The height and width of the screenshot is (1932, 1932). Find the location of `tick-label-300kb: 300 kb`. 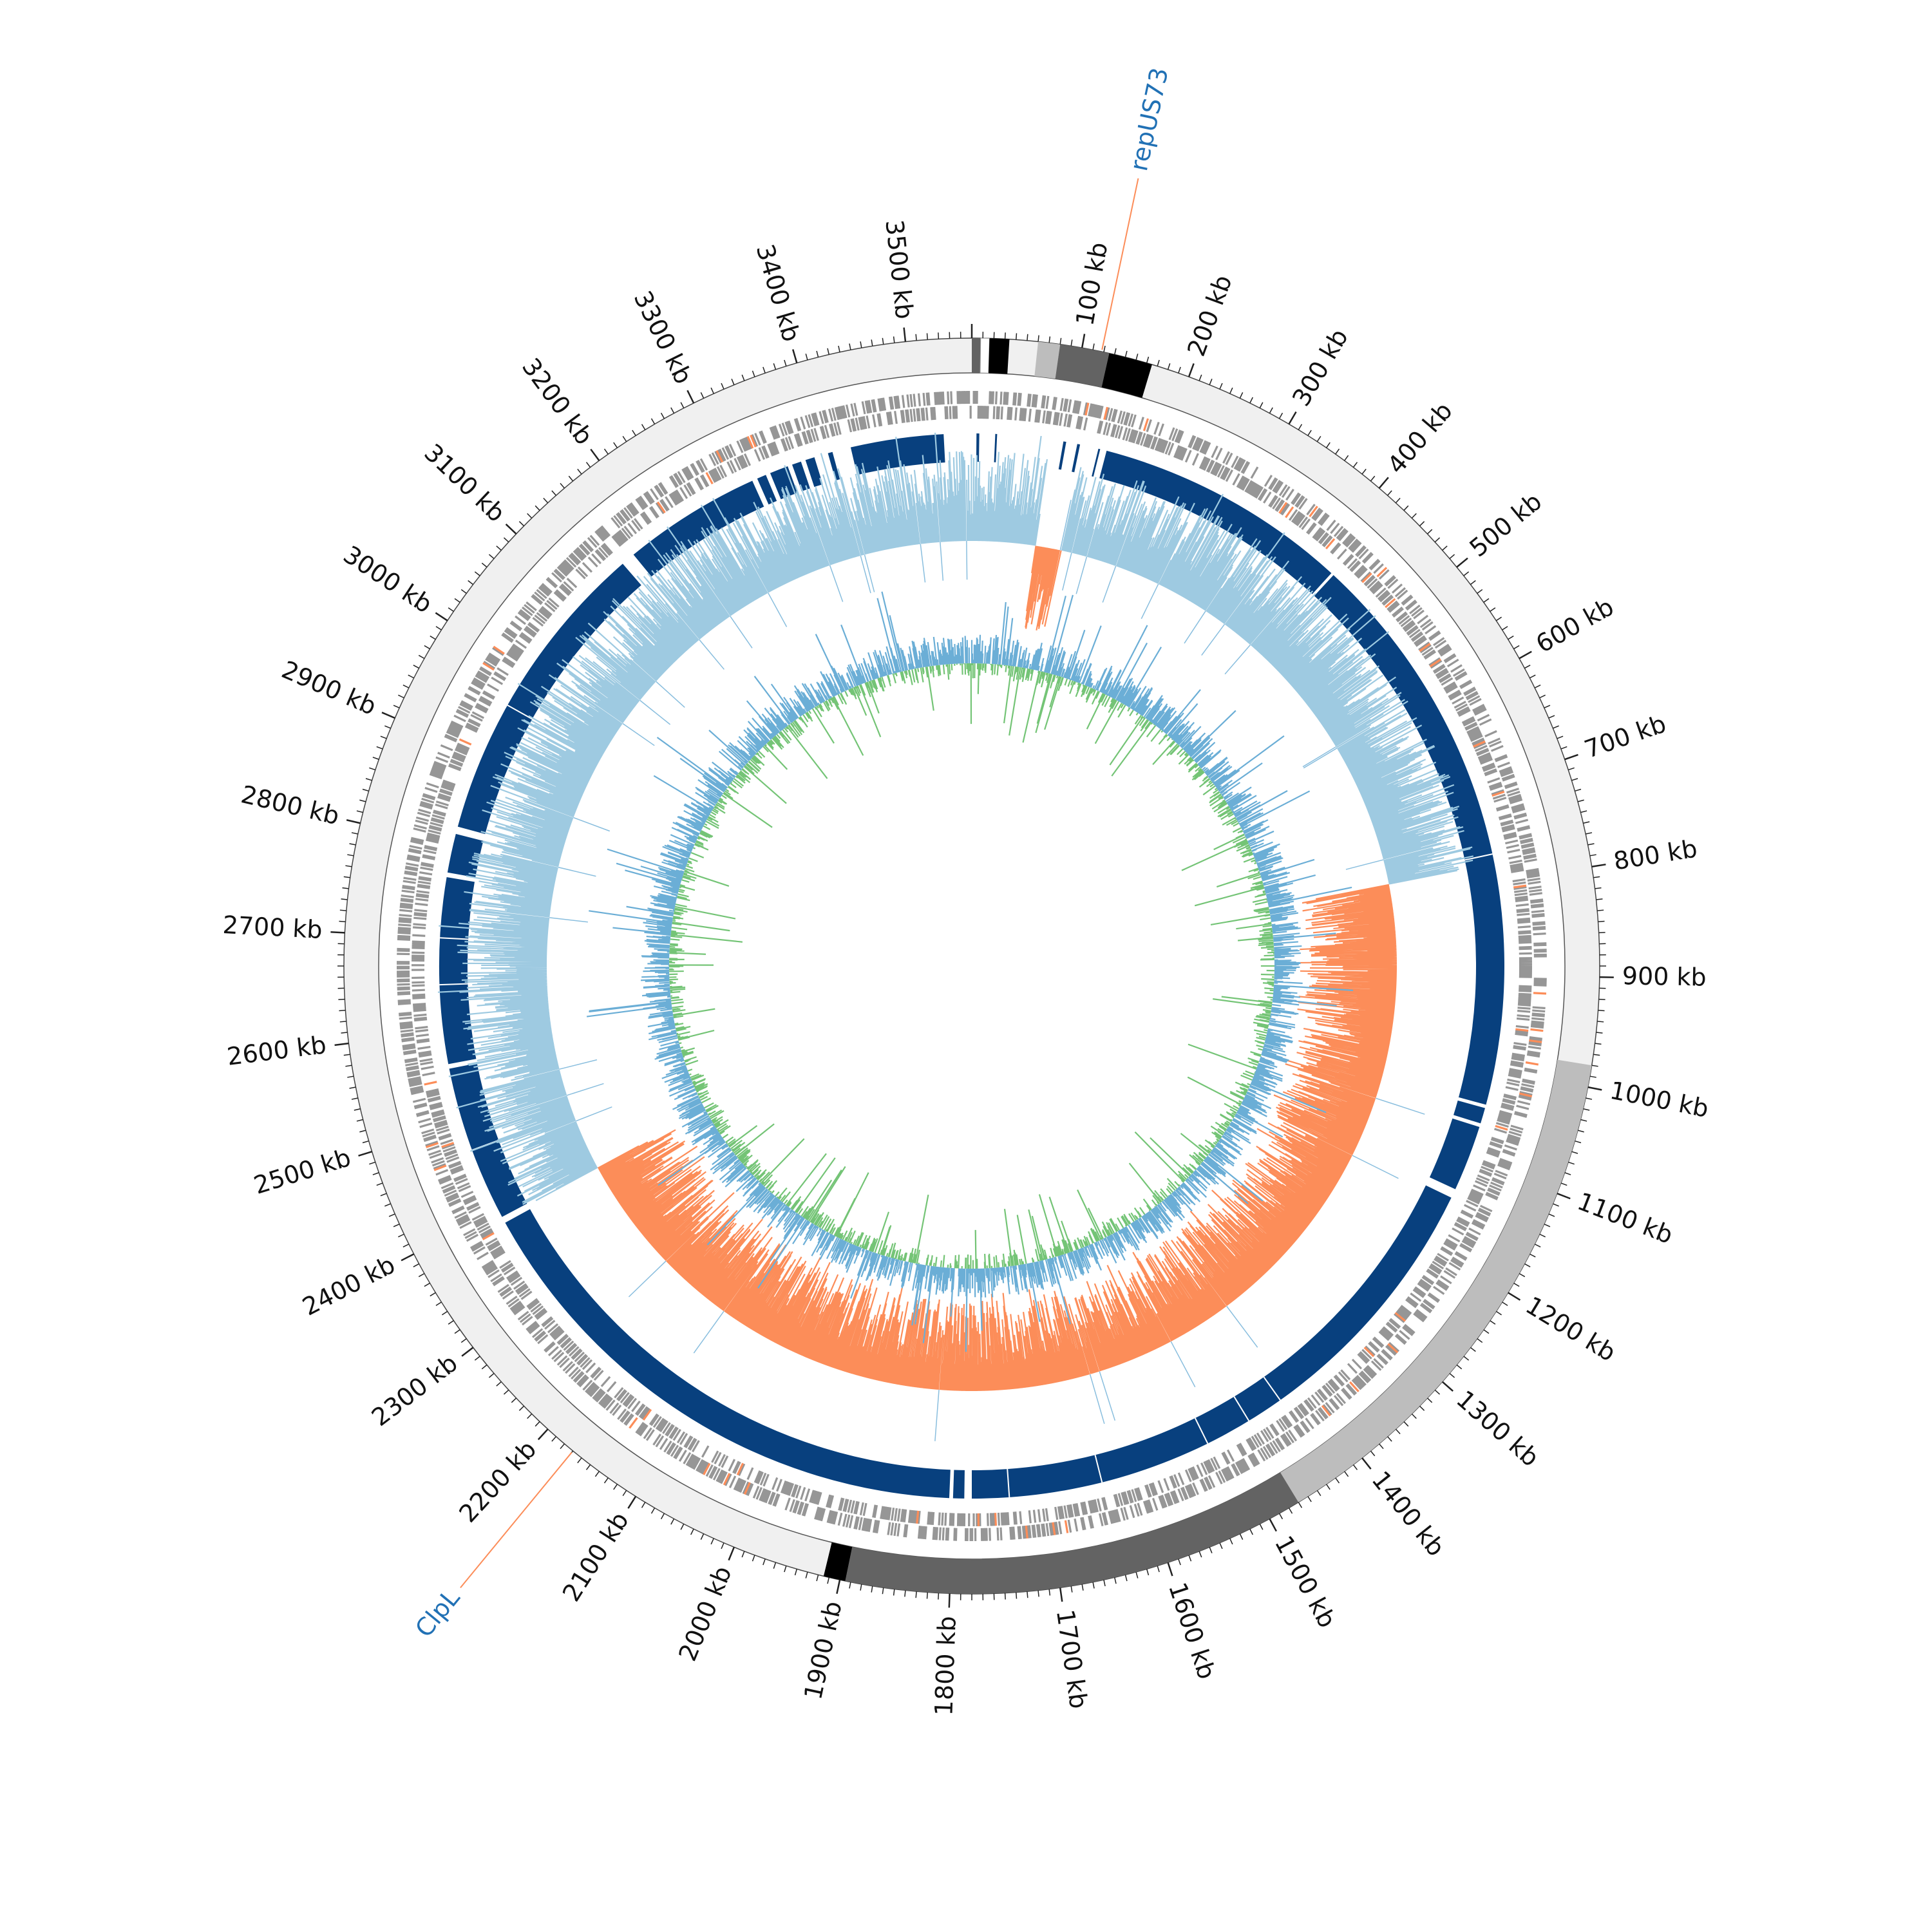

tick-label-300kb: 300 kb is located at coordinates (1320, 367).